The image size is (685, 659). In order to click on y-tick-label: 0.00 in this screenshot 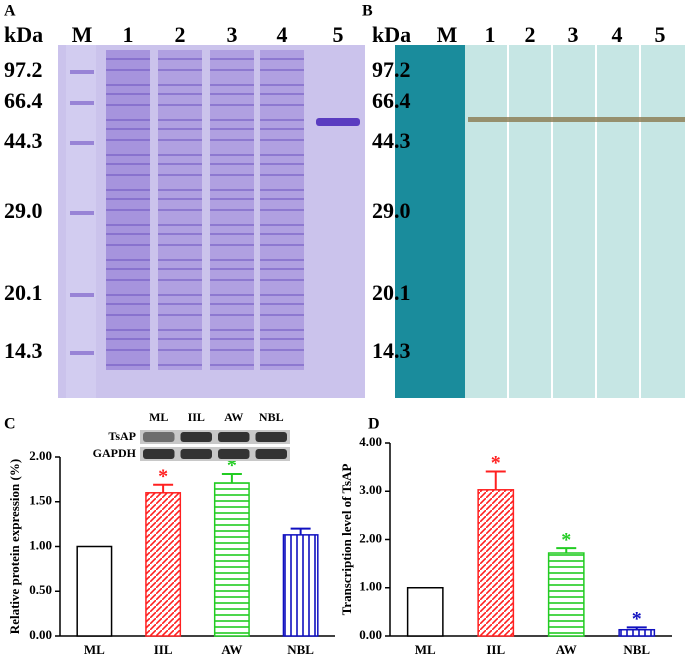, I will do `click(40, 634)`.